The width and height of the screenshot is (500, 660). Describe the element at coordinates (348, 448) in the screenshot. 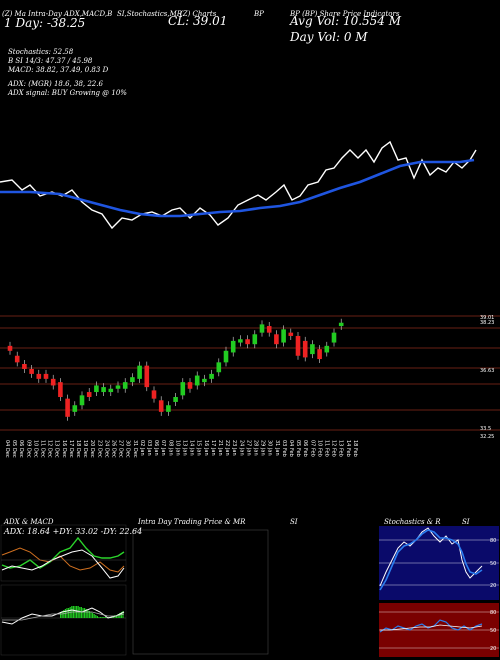

I see `date-label: 14 Feb` at that location.